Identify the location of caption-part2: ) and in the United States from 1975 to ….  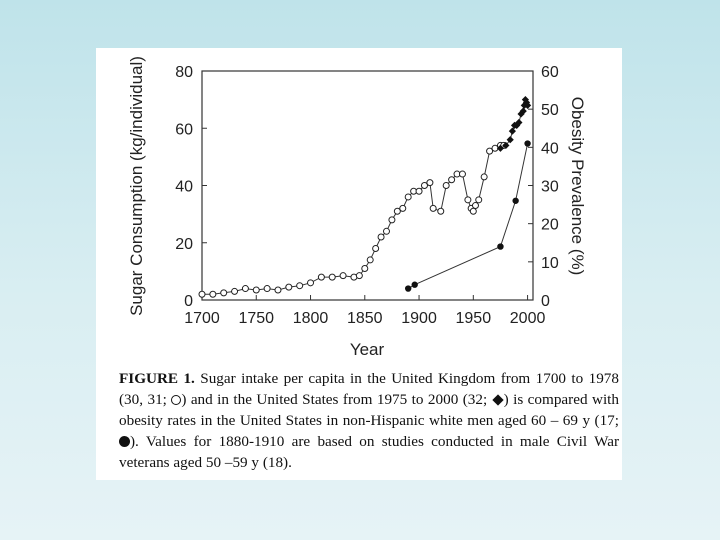
(334, 399).